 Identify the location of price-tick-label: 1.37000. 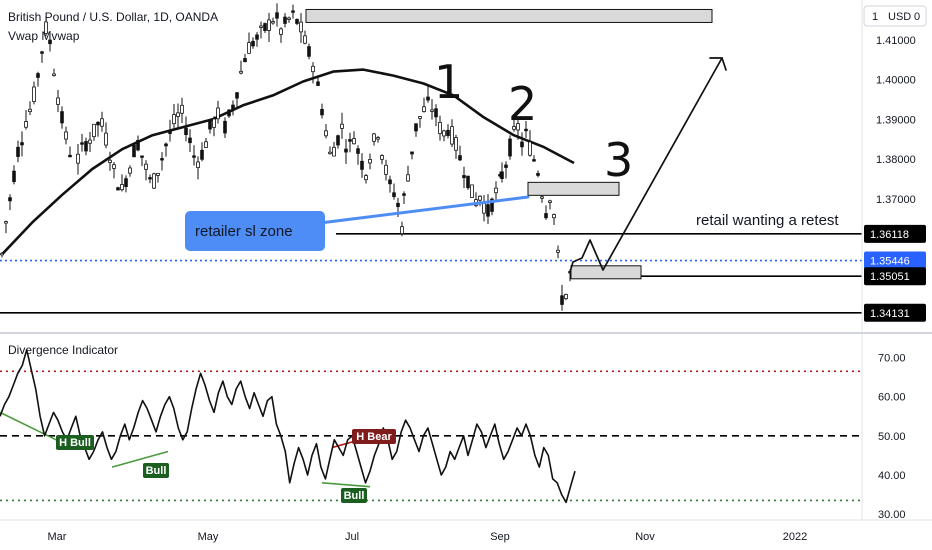
(896, 200).